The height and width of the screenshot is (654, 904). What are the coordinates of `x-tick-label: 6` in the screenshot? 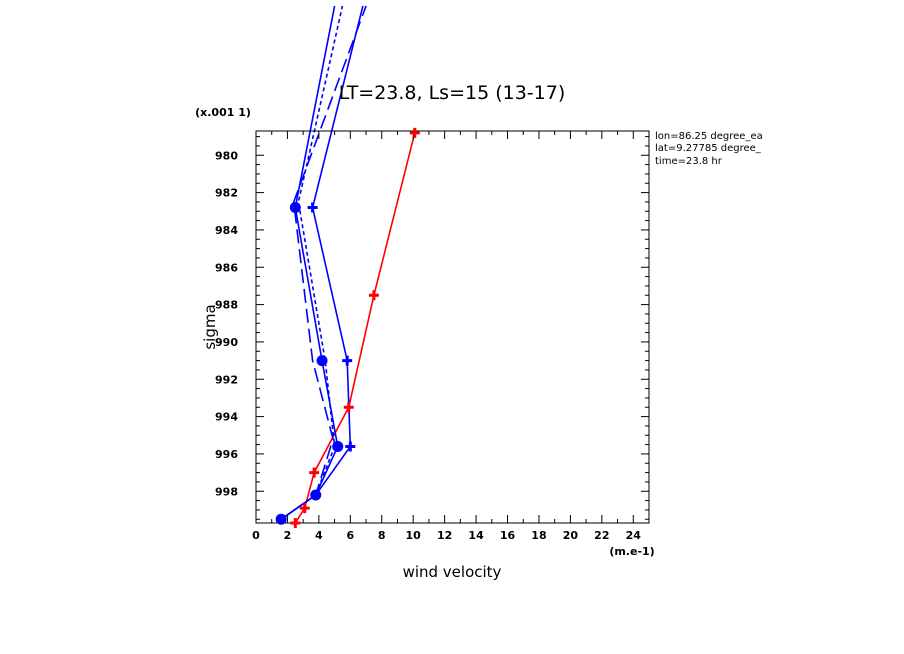 It's located at (350, 535).